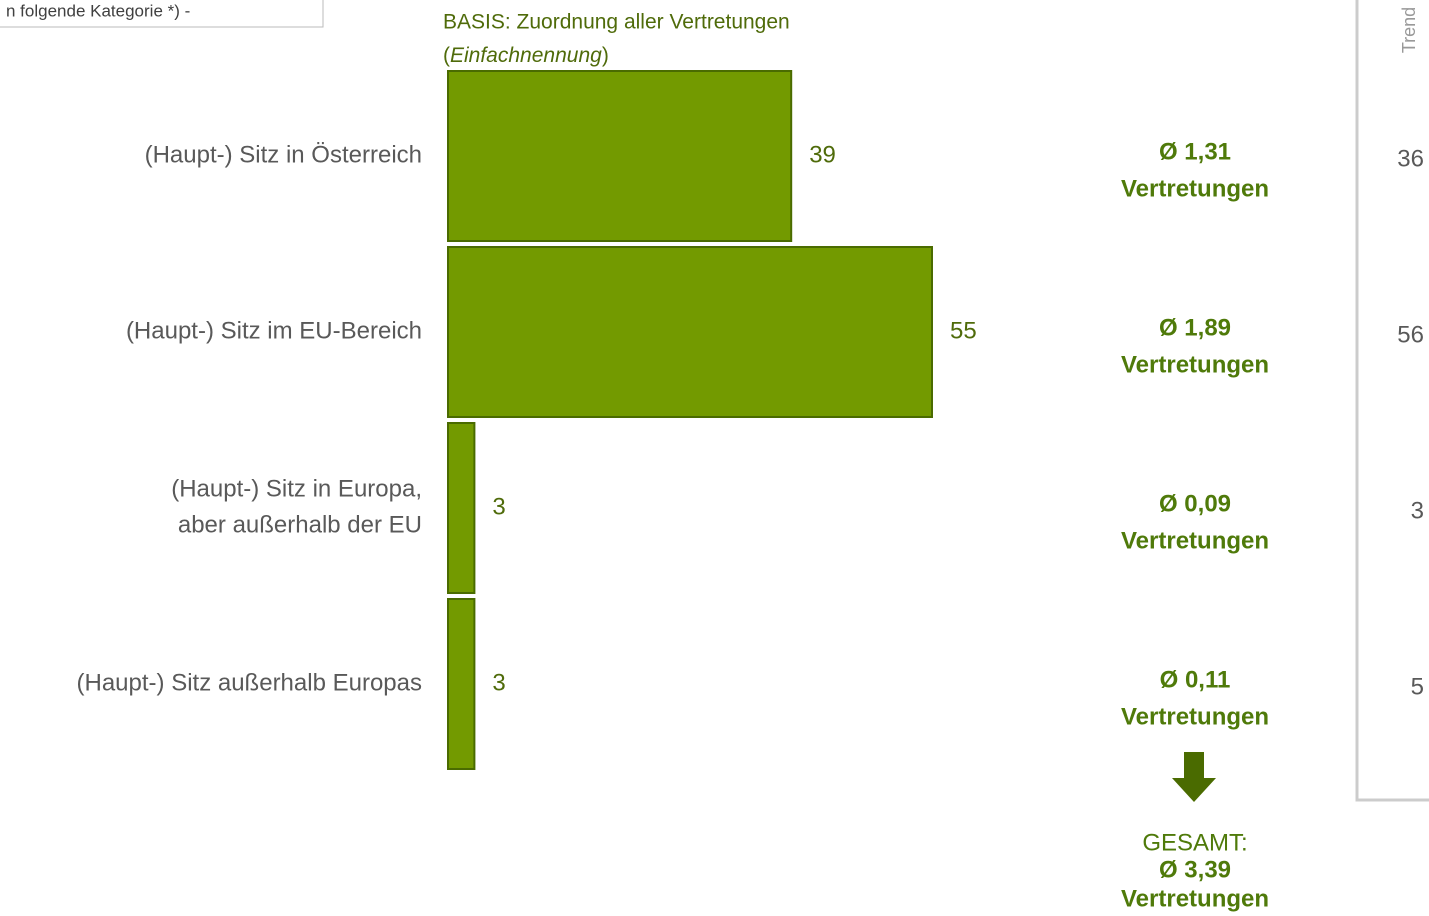  Describe the element at coordinates (446, 55) in the screenshot. I see `subtitle-part: (` at that location.